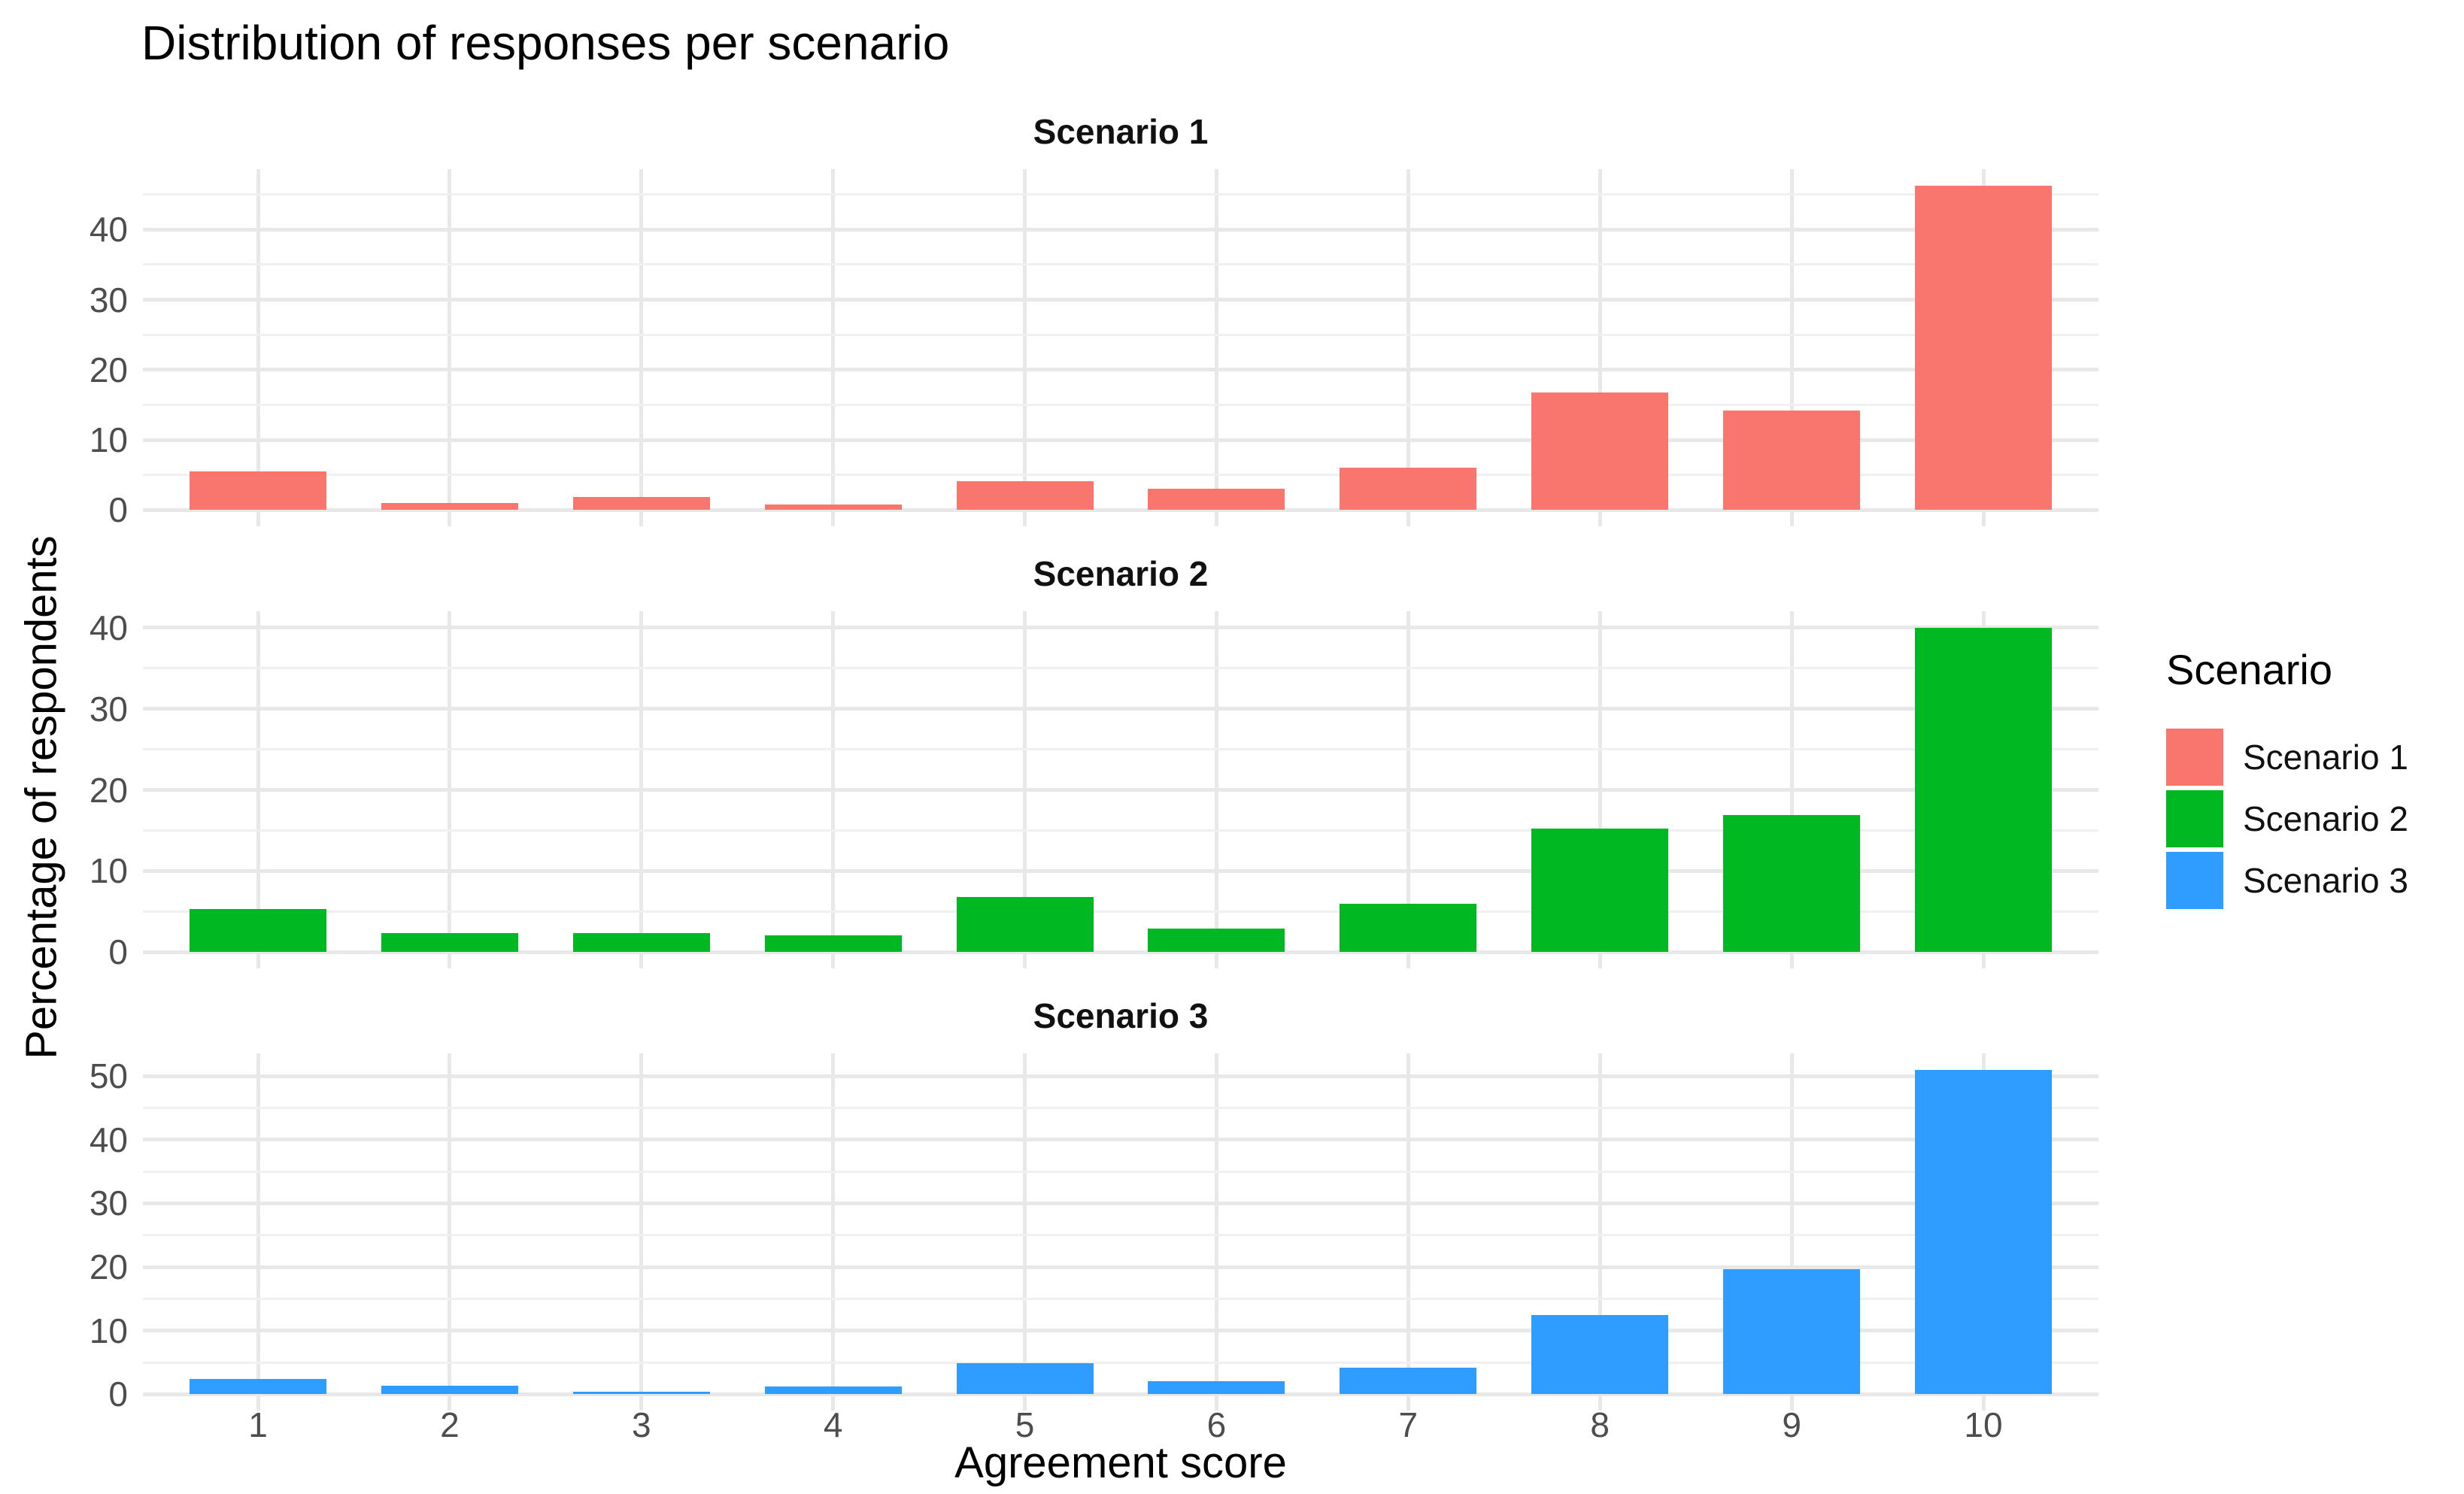 The height and width of the screenshot is (1494, 2464). Describe the element at coordinates (545, 43) in the screenshot. I see `plot-title: Distribution of responses per scenario` at that location.